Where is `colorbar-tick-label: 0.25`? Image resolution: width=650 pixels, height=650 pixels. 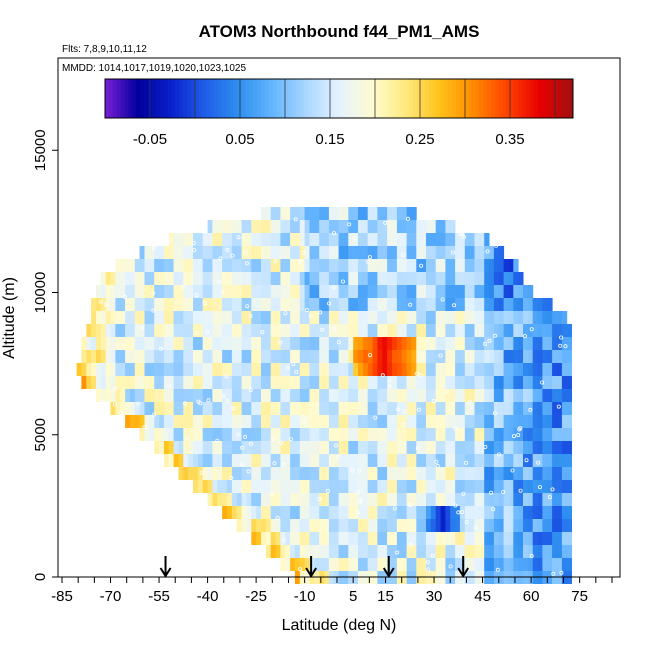 colorbar-tick-label: 0.25 is located at coordinates (419, 139).